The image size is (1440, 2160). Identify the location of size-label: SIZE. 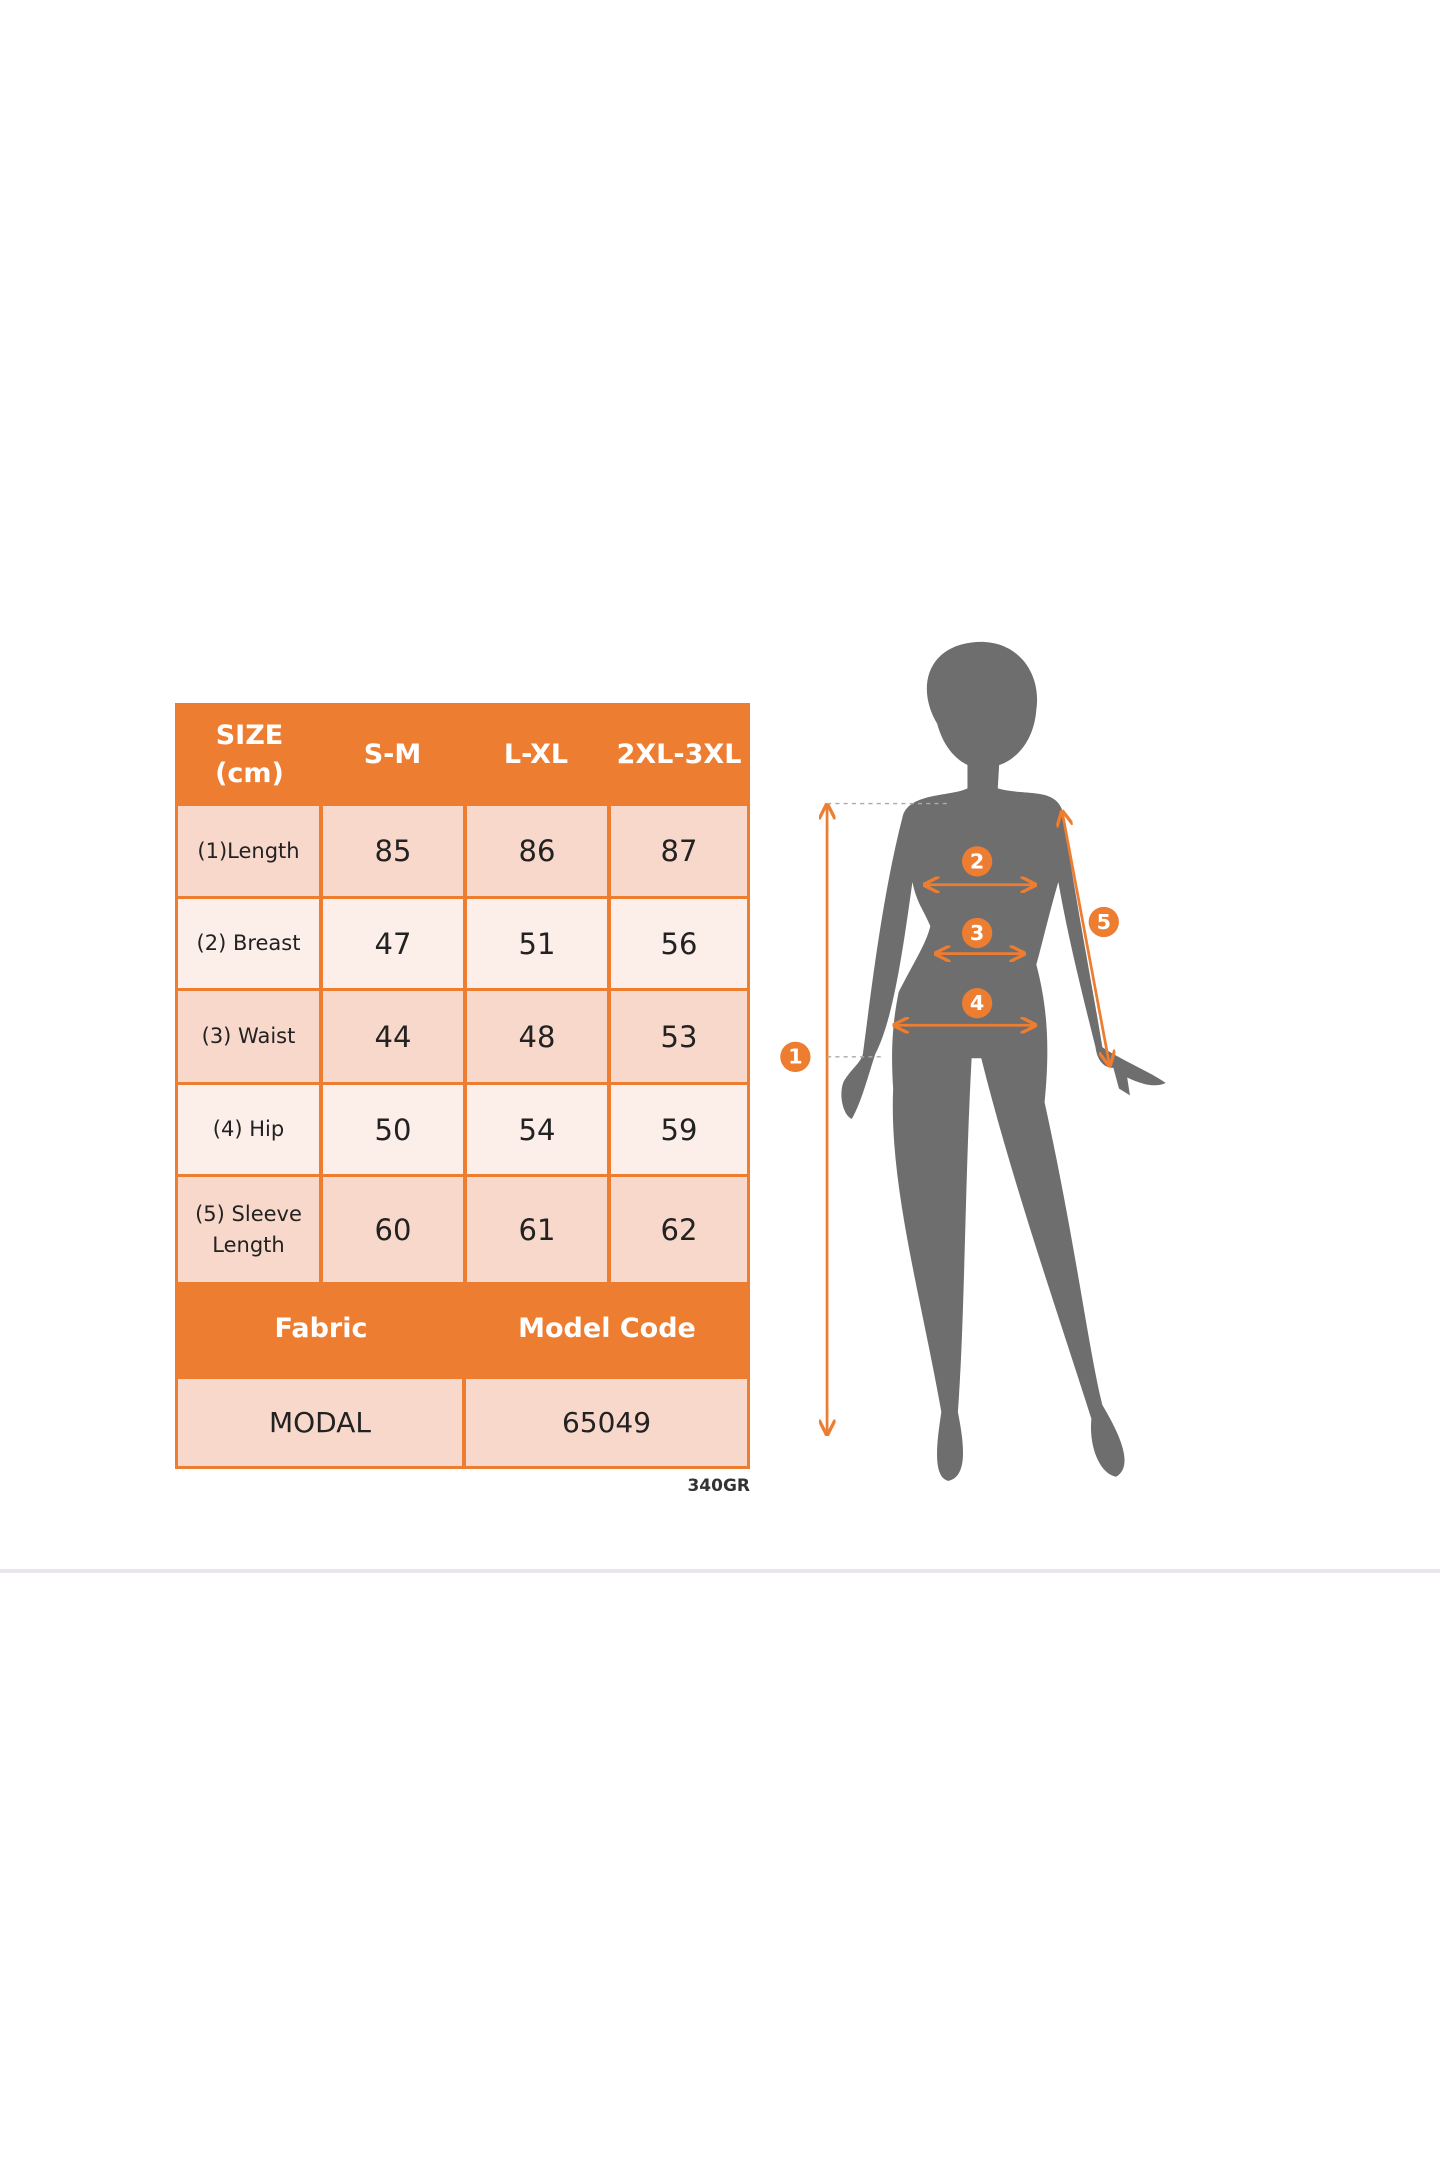
(249, 735).